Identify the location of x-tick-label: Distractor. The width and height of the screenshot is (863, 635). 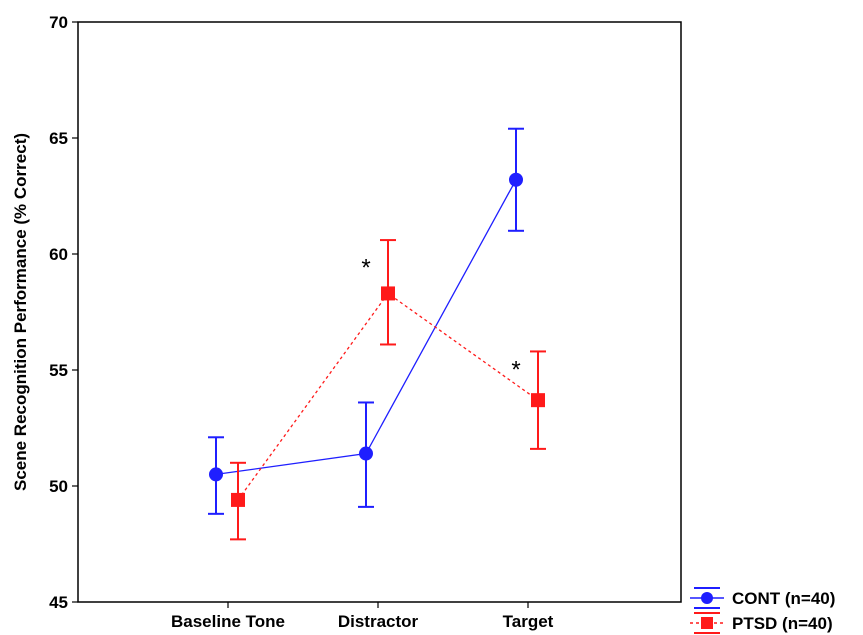
(378, 621).